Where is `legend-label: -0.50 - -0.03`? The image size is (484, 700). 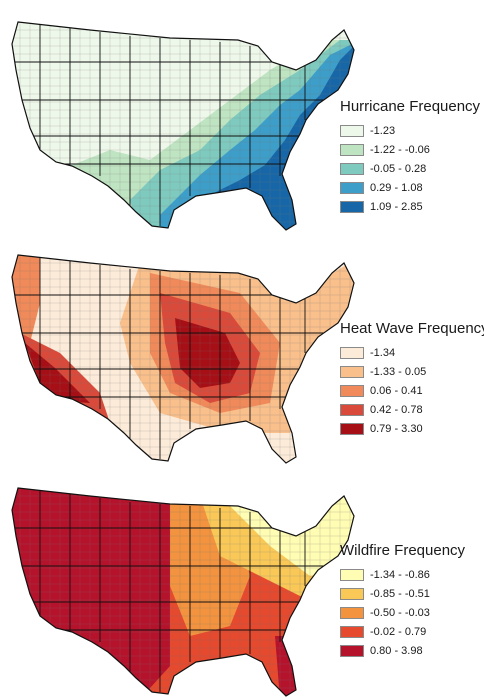 legend-label: -0.50 - -0.03 is located at coordinates (400, 612).